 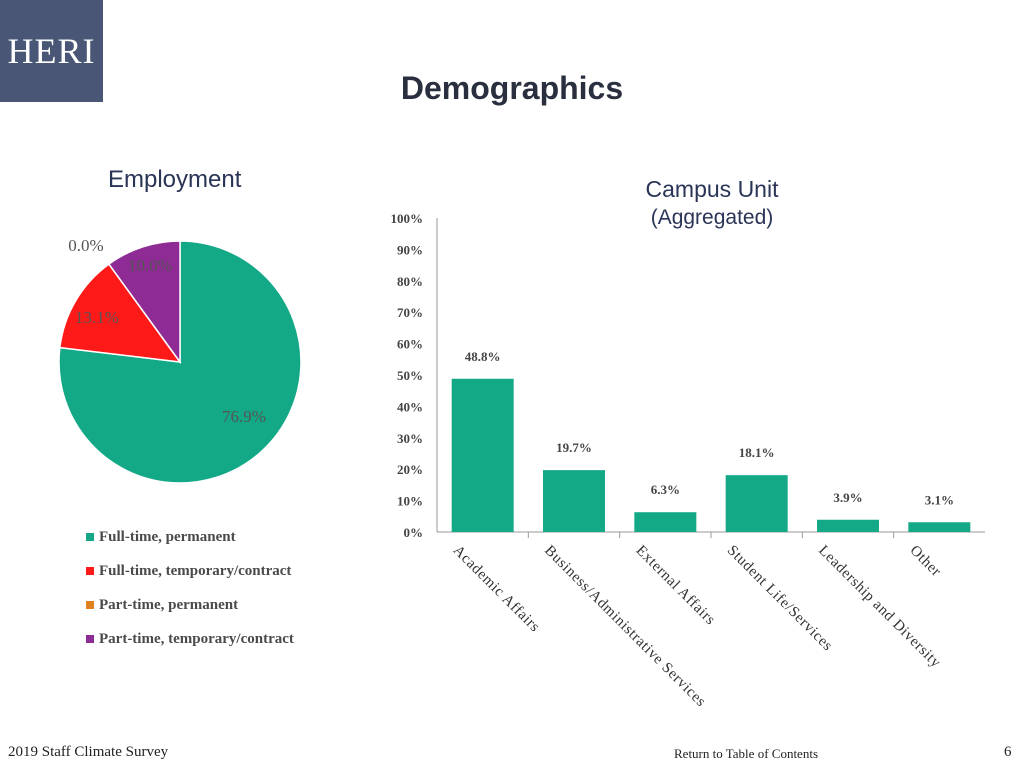 What do you see at coordinates (407, 218) in the screenshot?
I see `y-tick-label: 100%` at bounding box center [407, 218].